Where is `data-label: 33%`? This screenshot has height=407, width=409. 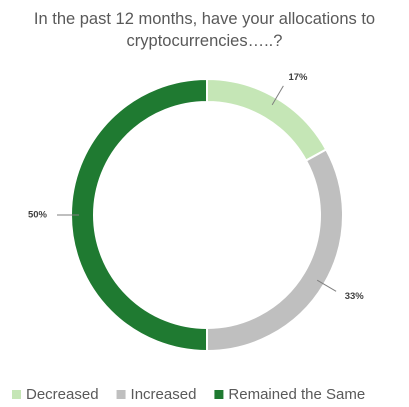
data-label: 33% is located at coordinates (355, 296).